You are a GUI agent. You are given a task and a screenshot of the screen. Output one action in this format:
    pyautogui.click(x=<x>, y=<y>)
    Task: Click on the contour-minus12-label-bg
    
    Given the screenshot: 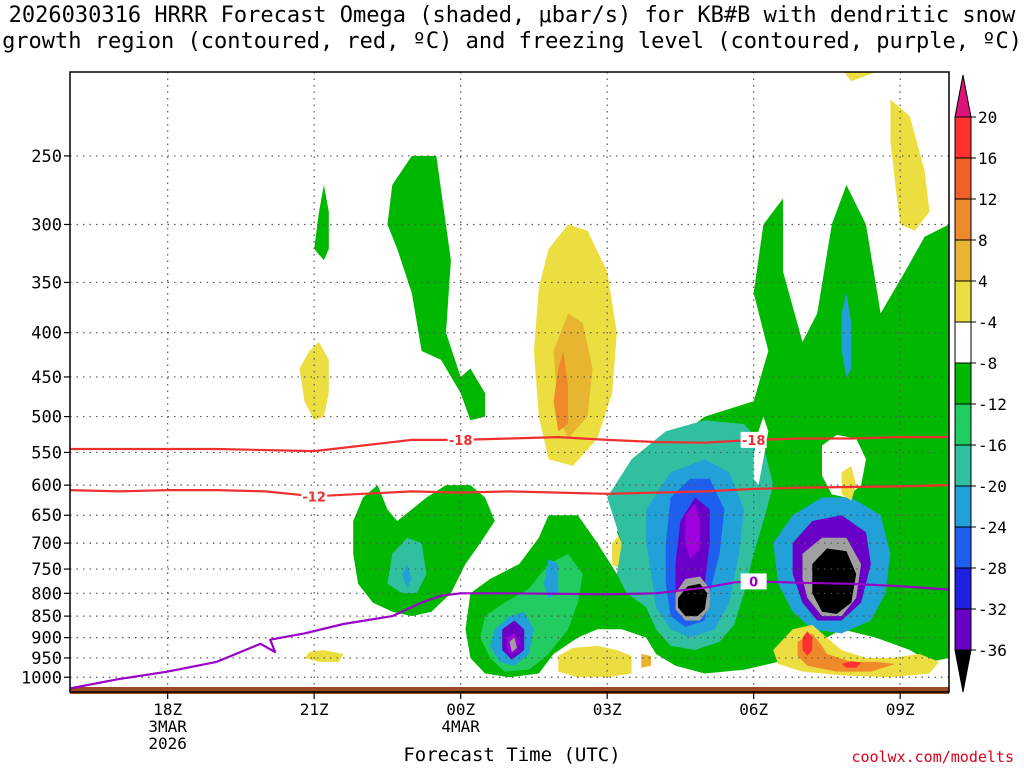 What is the action you would take?
    pyautogui.click(x=314, y=496)
    